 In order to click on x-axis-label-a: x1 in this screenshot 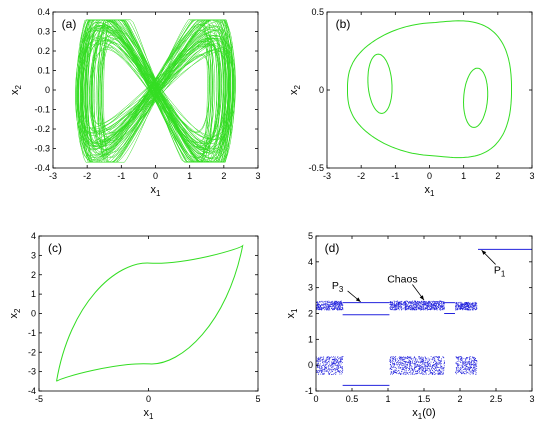, I will do `click(156, 191)`.